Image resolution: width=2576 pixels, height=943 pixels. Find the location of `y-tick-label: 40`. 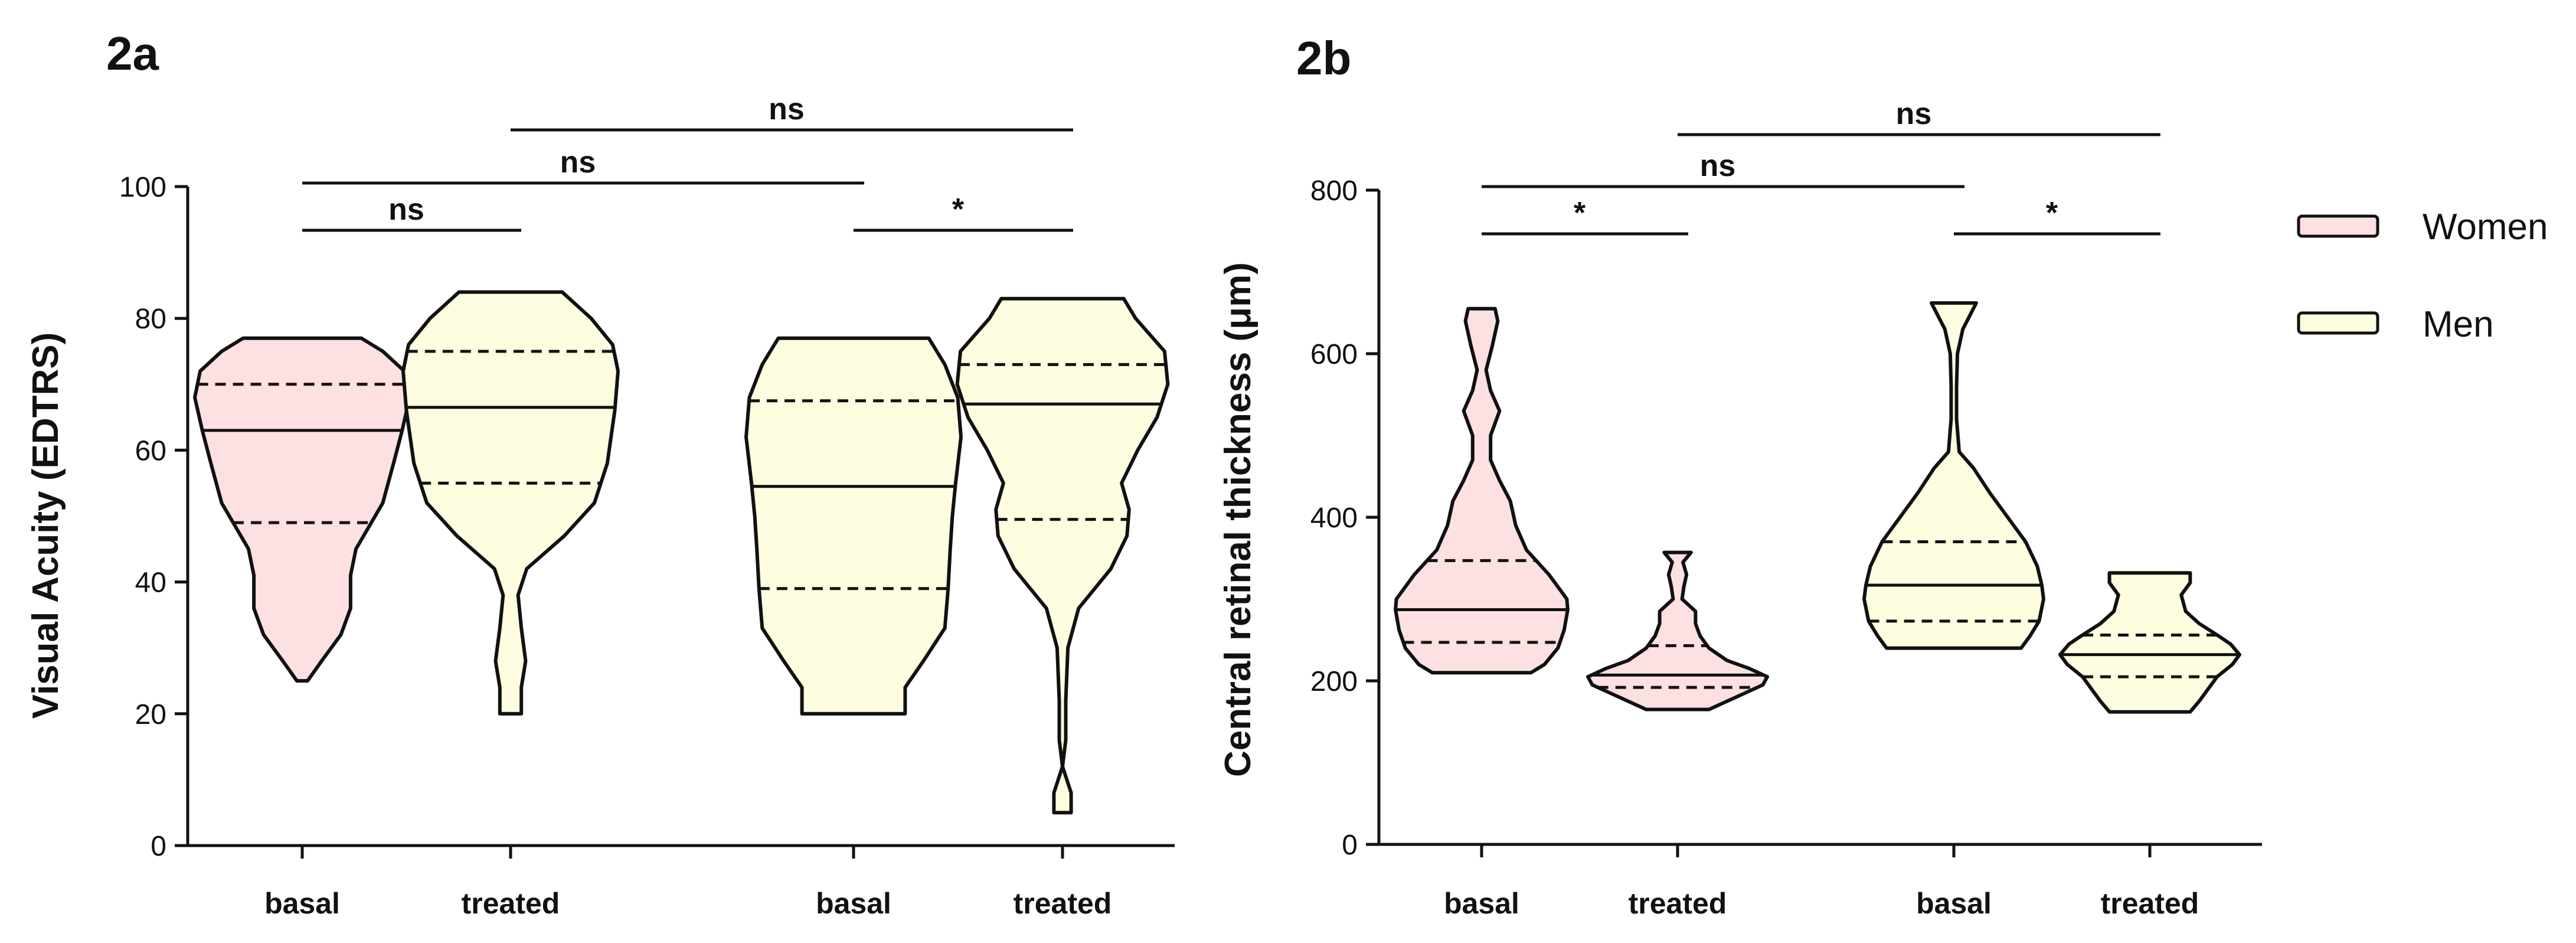

y-tick-label: 40 is located at coordinates (150, 583).